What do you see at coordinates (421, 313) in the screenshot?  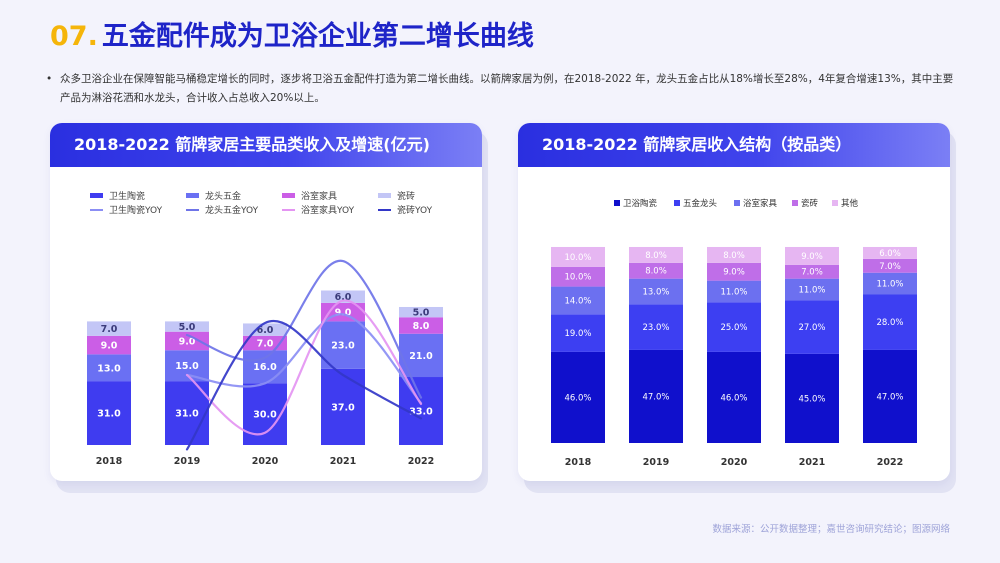 I see `bar-value-label: 5.0` at bounding box center [421, 313].